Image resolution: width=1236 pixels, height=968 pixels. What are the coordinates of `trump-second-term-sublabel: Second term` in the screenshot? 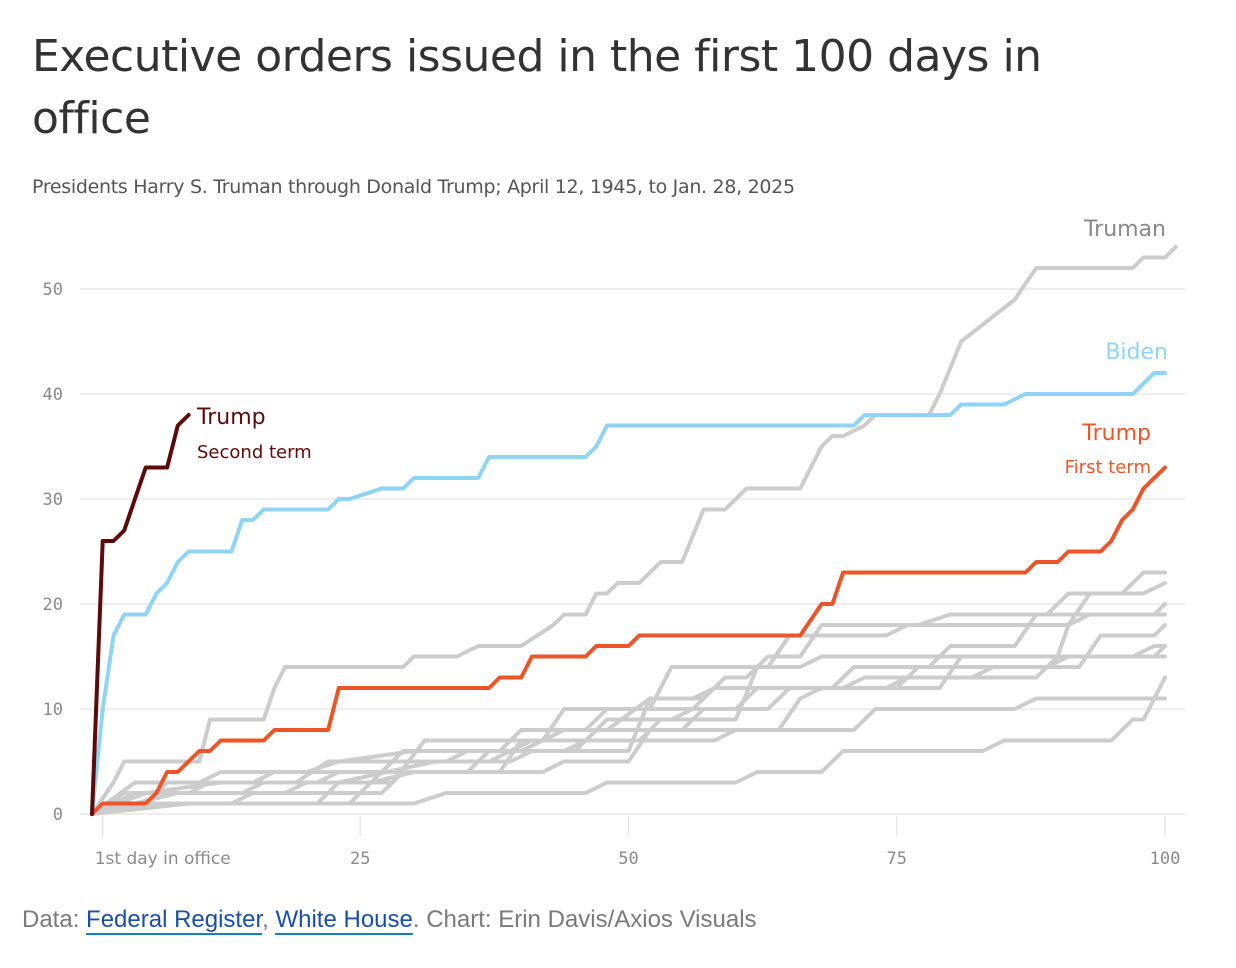 It's located at (254, 452).